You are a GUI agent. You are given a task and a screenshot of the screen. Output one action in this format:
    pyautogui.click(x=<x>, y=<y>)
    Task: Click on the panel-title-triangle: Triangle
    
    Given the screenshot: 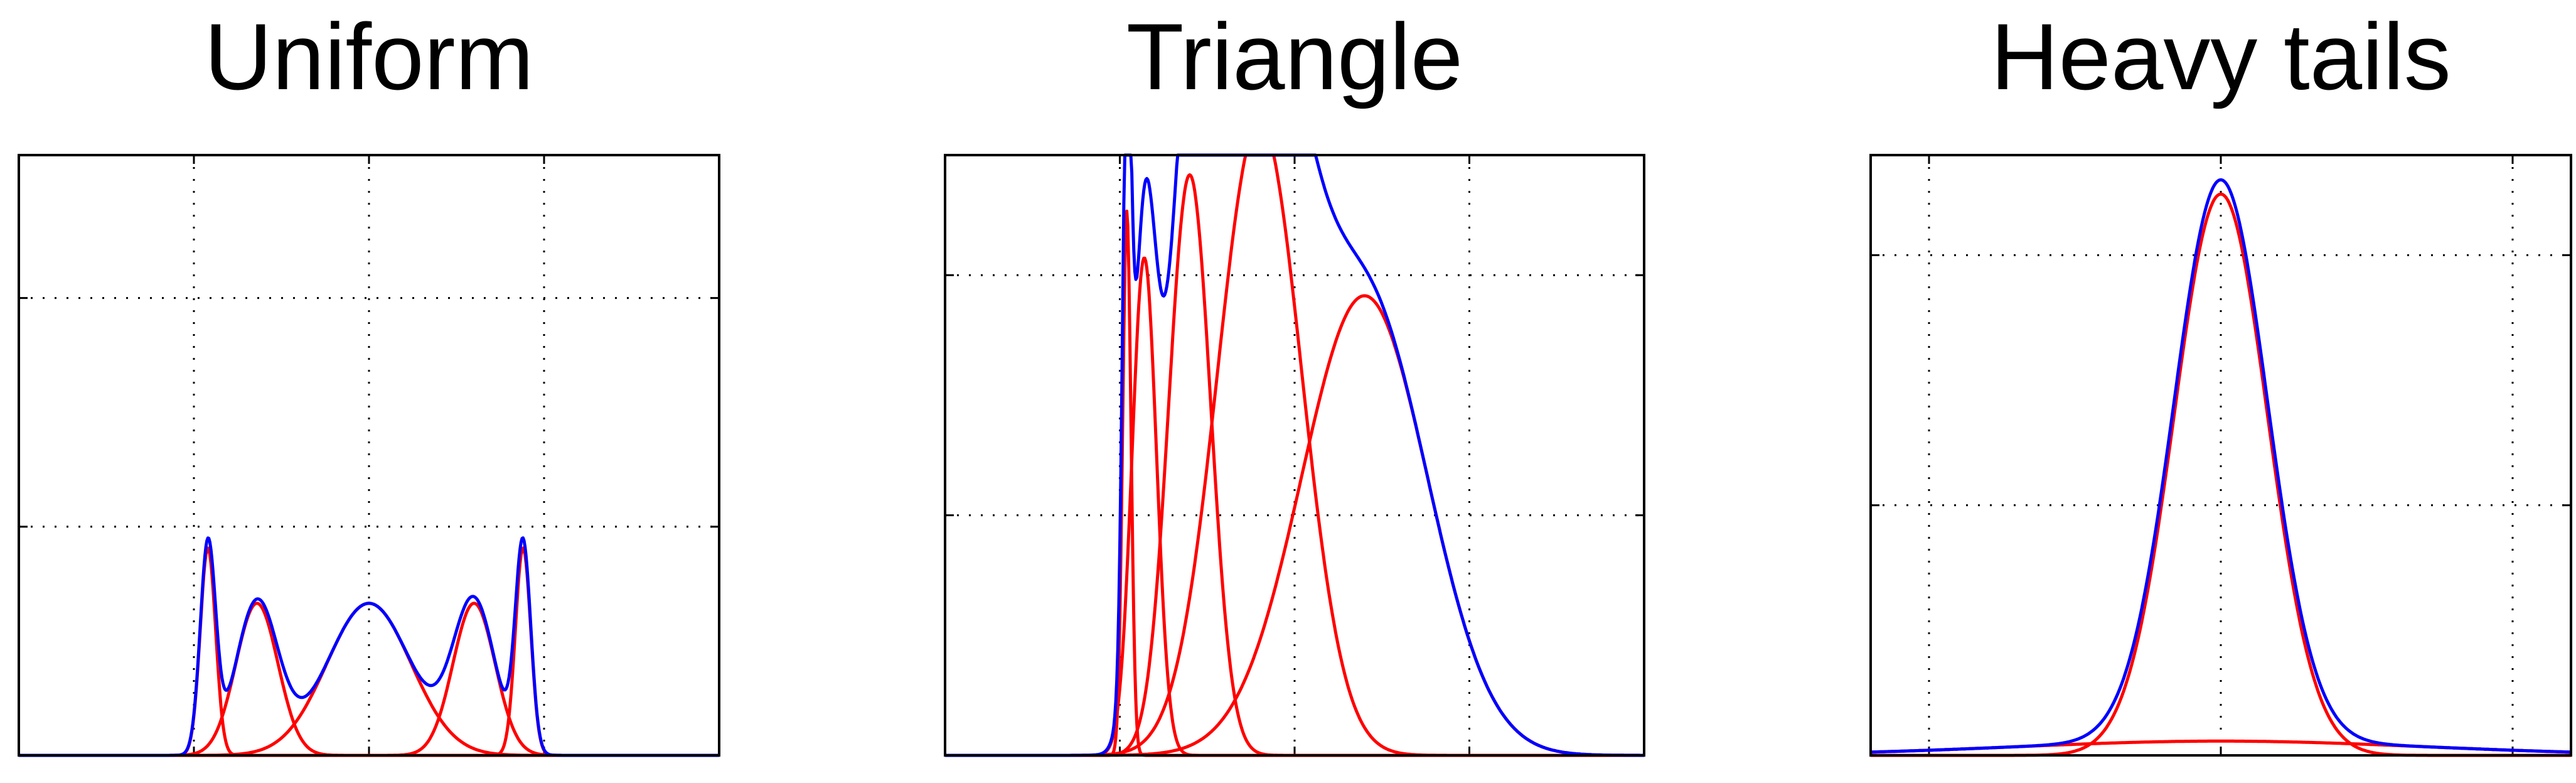 What is the action you would take?
    pyautogui.click(x=1295, y=56)
    